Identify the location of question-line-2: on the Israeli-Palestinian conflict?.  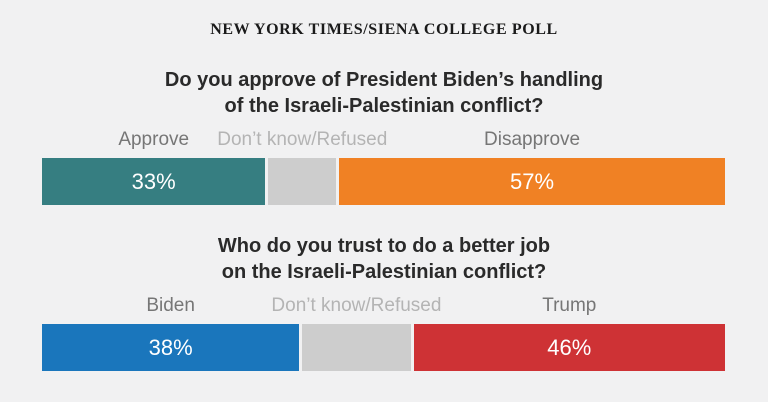
(384, 272).